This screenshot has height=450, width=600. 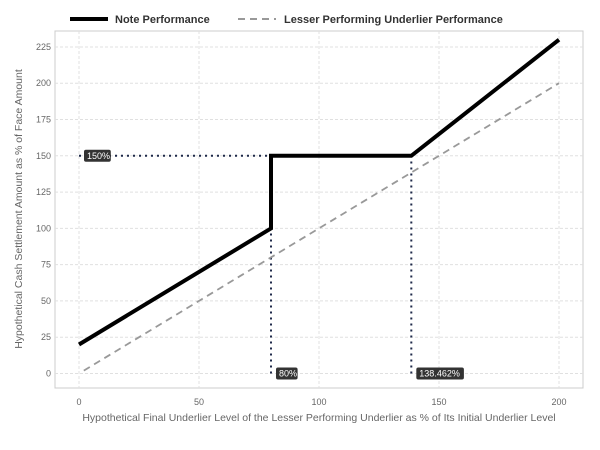 I want to click on x-tick-label: 200, so click(x=558, y=402).